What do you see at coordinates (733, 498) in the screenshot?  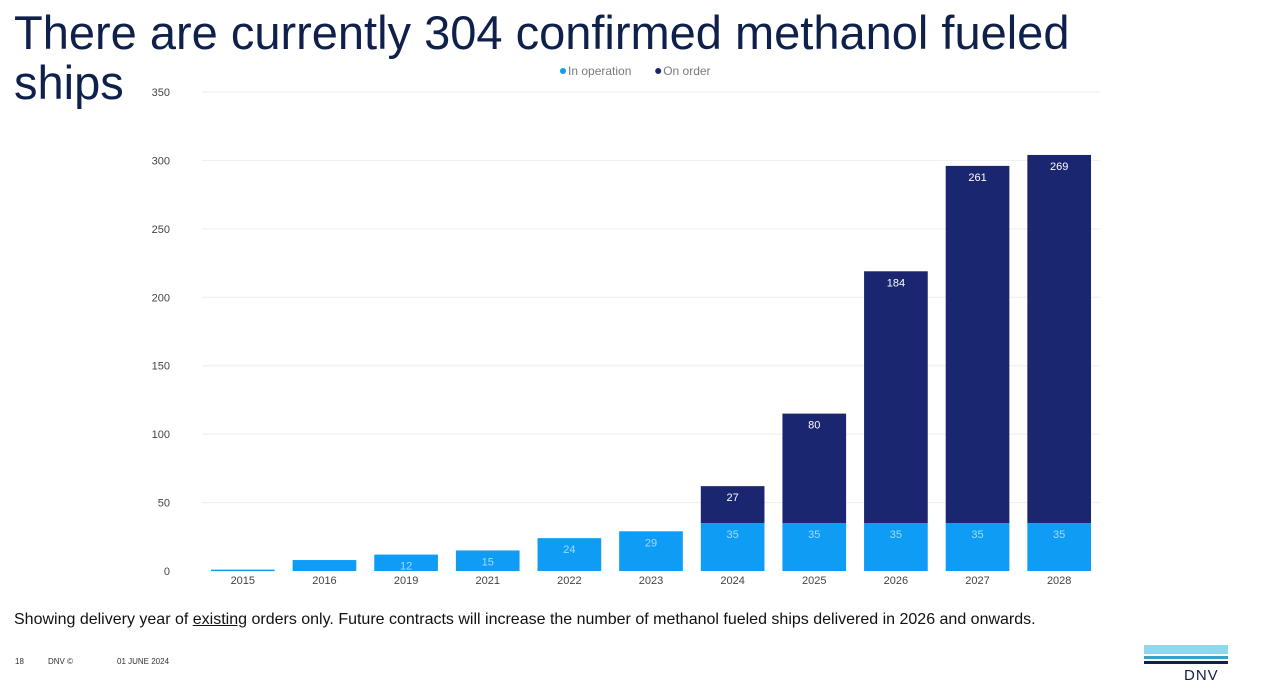 I see `data-label: 27` at bounding box center [733, 498].